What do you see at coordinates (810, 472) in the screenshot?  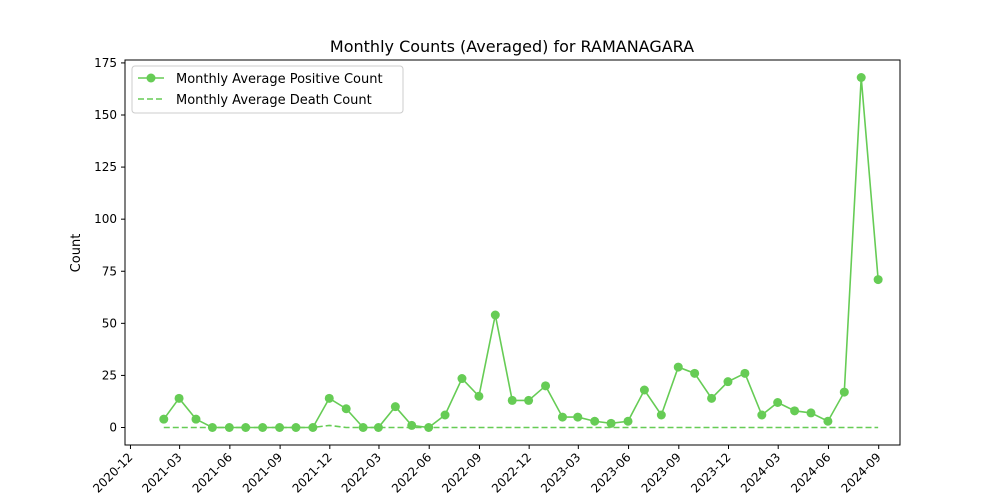 I see `x-tick-label: 2024-06` at bounding box center [810, 472].